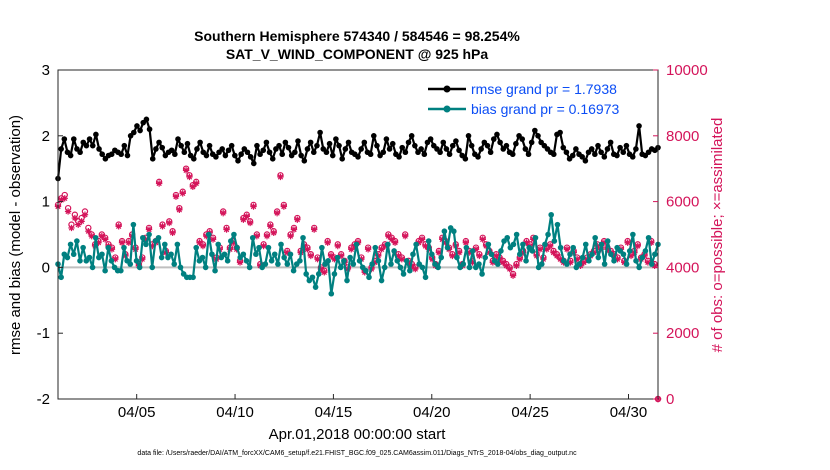 This screenshot has height=470, width=830. Describe the element at coordinates (530, 412) in the screenshot. I see `x-tick-label: 04/25` at that location.